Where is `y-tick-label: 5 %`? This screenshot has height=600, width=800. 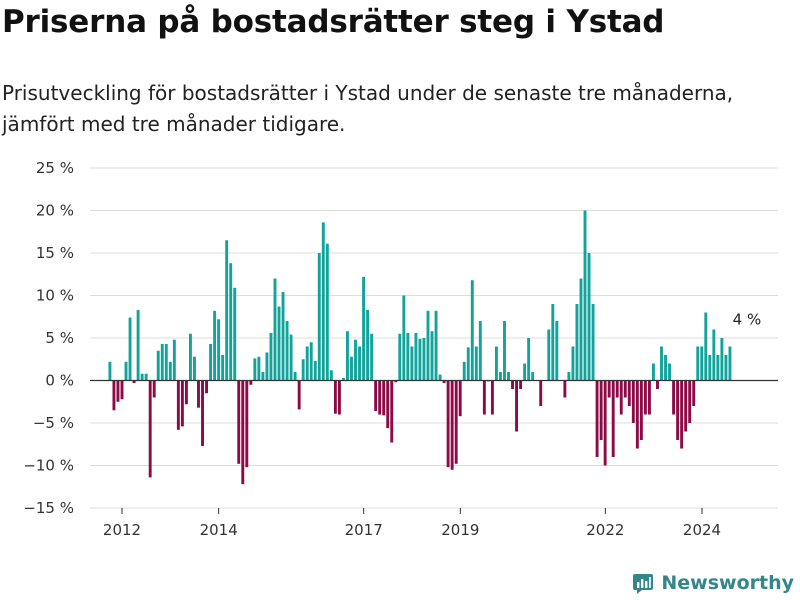
y-tick-label: 5 % is located at coordinates (59, 338).